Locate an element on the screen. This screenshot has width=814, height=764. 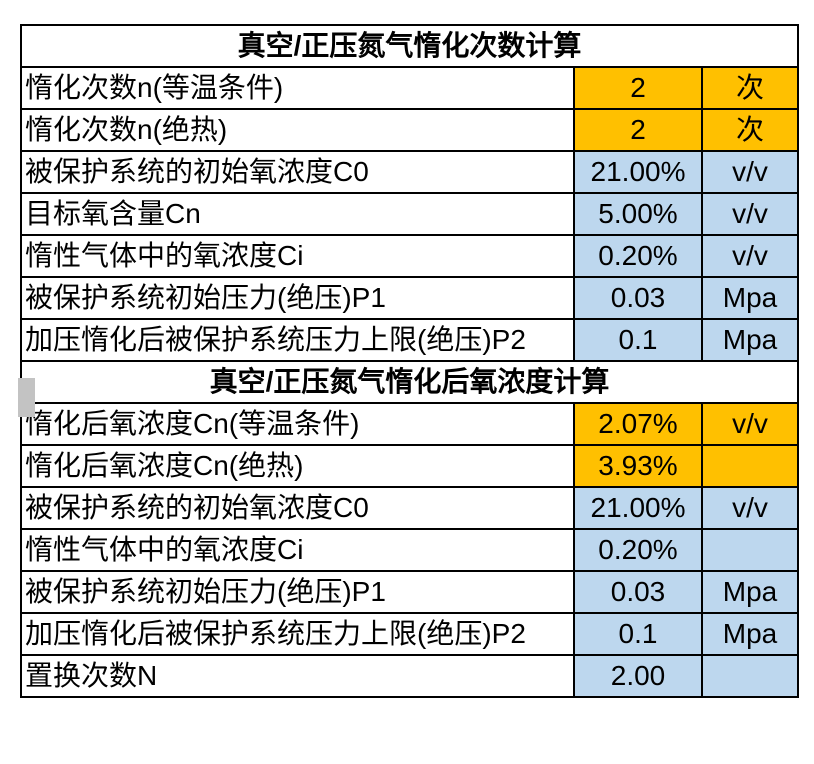
table-row: 惰化次数n(绝热) 2 次 is located at coordinates (410, 130).